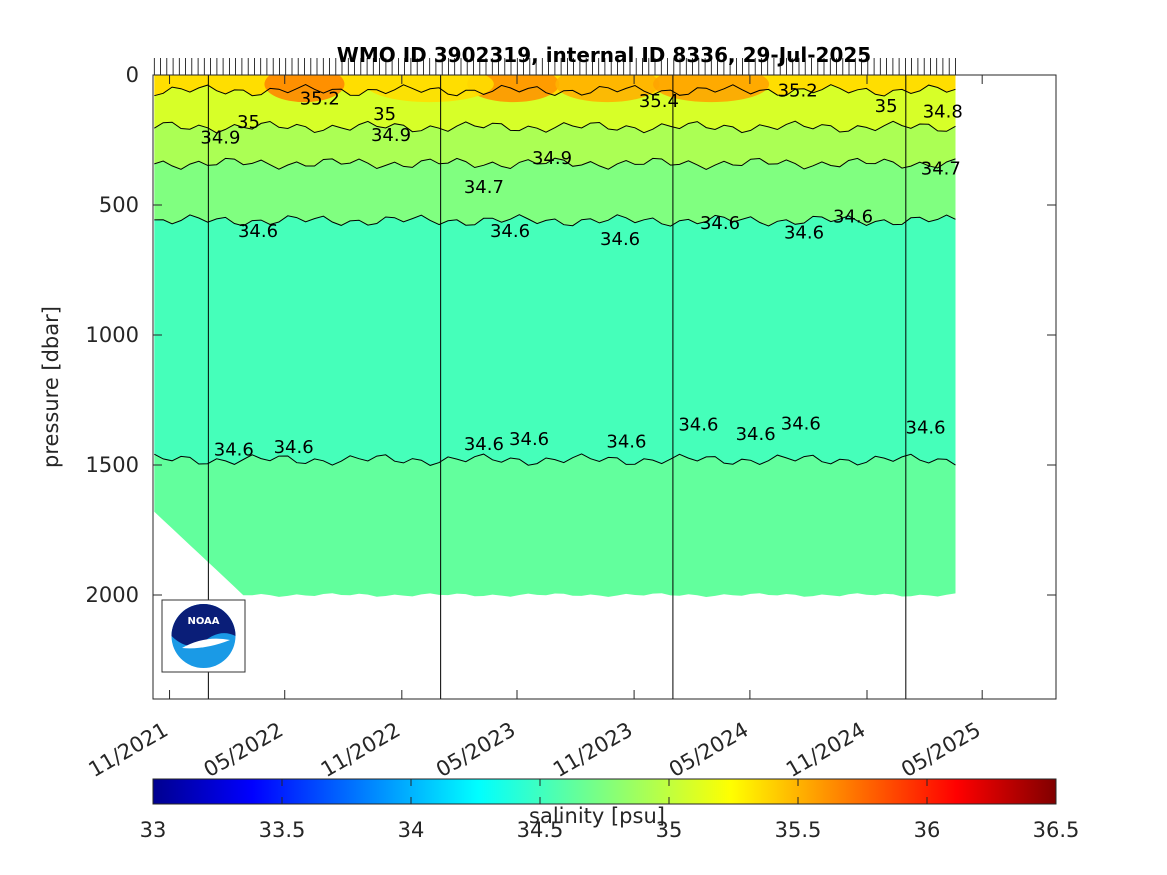  I want to click on colorbar-tick-label: 36.5, so click(1056, 830).